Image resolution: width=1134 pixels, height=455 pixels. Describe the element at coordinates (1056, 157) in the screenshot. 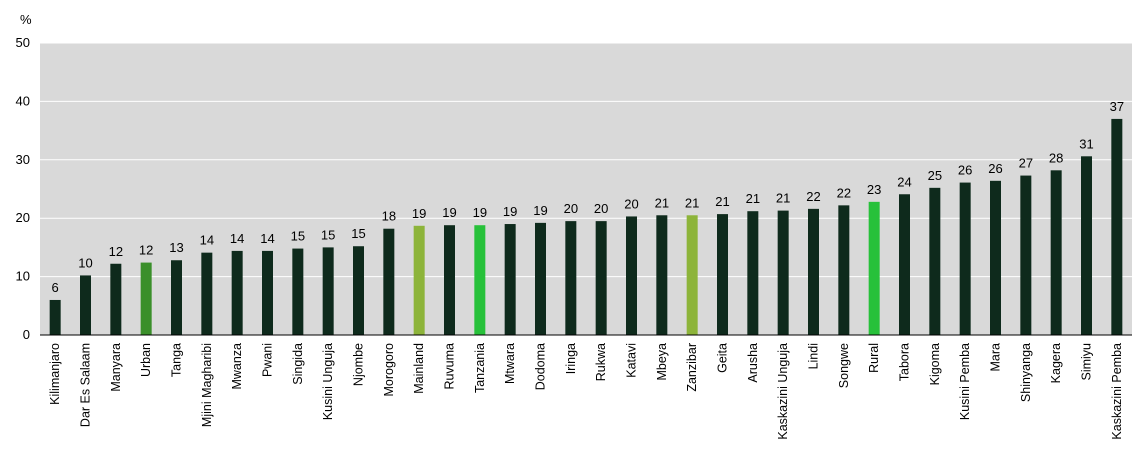

I see `data-label: 28` at that location.